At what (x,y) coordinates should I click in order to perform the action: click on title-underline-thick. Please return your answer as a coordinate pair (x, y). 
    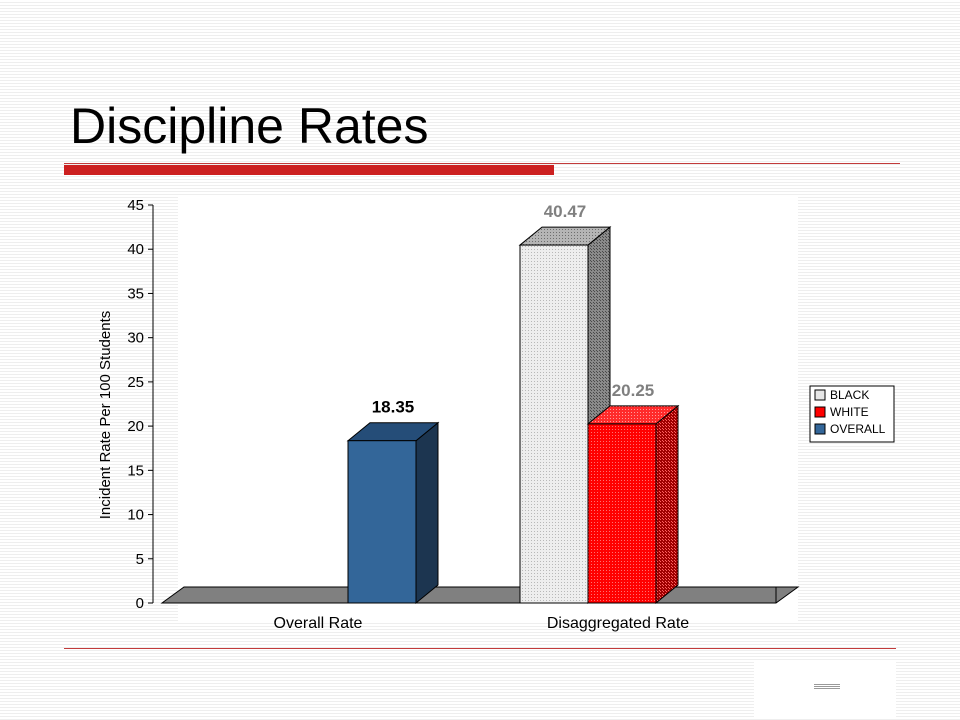
    Looking at the image, I should click on (309, 170).